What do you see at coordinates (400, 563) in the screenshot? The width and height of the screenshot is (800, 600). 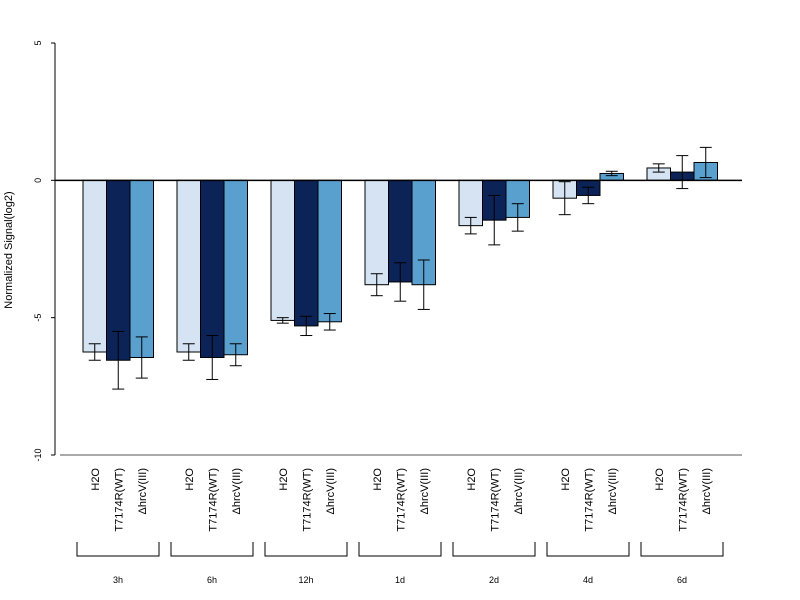 I see `group-brackets: 3h 6h 12h 1d 2d 4d 6d` at bounding box center [400, 563].